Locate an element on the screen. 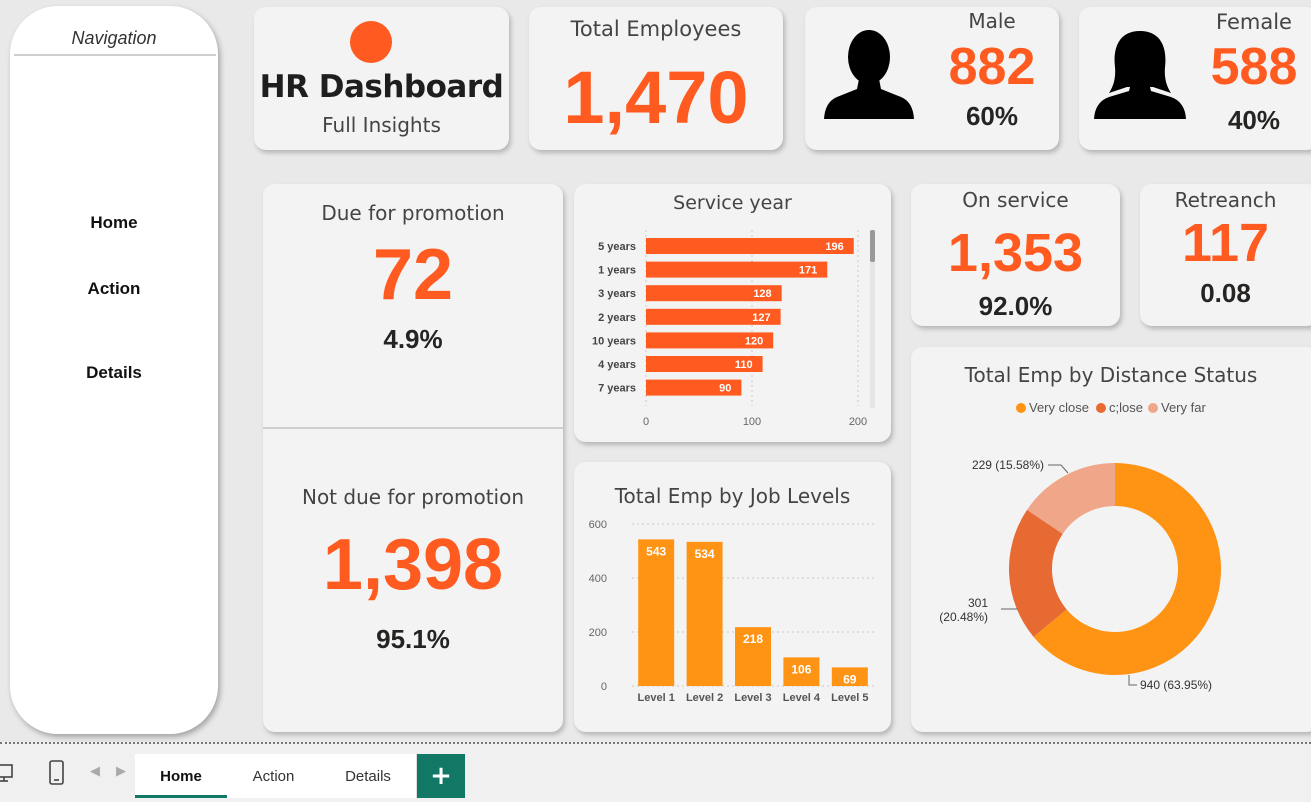  x-tick-label: 200 is located at coordinates (858, 422).